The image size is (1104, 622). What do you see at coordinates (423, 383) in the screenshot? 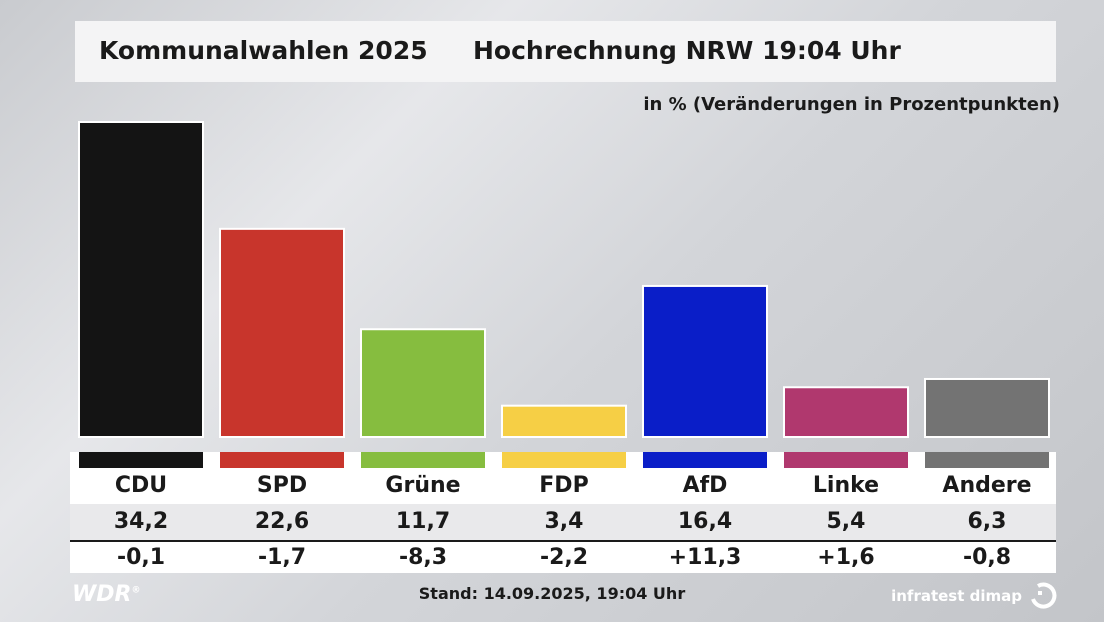
I see `bar-gruene` at bounding box center [423, 383].